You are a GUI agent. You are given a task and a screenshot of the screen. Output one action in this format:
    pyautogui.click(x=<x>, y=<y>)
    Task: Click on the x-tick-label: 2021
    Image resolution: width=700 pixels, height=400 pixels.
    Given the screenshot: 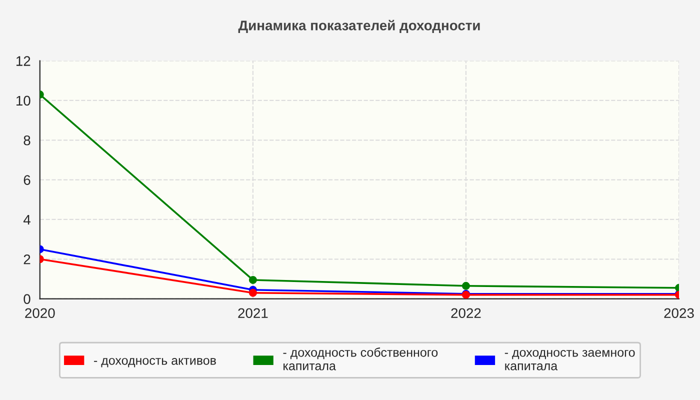 What is the action you would take?
    pyautogui.click(x=253, y=313)
    